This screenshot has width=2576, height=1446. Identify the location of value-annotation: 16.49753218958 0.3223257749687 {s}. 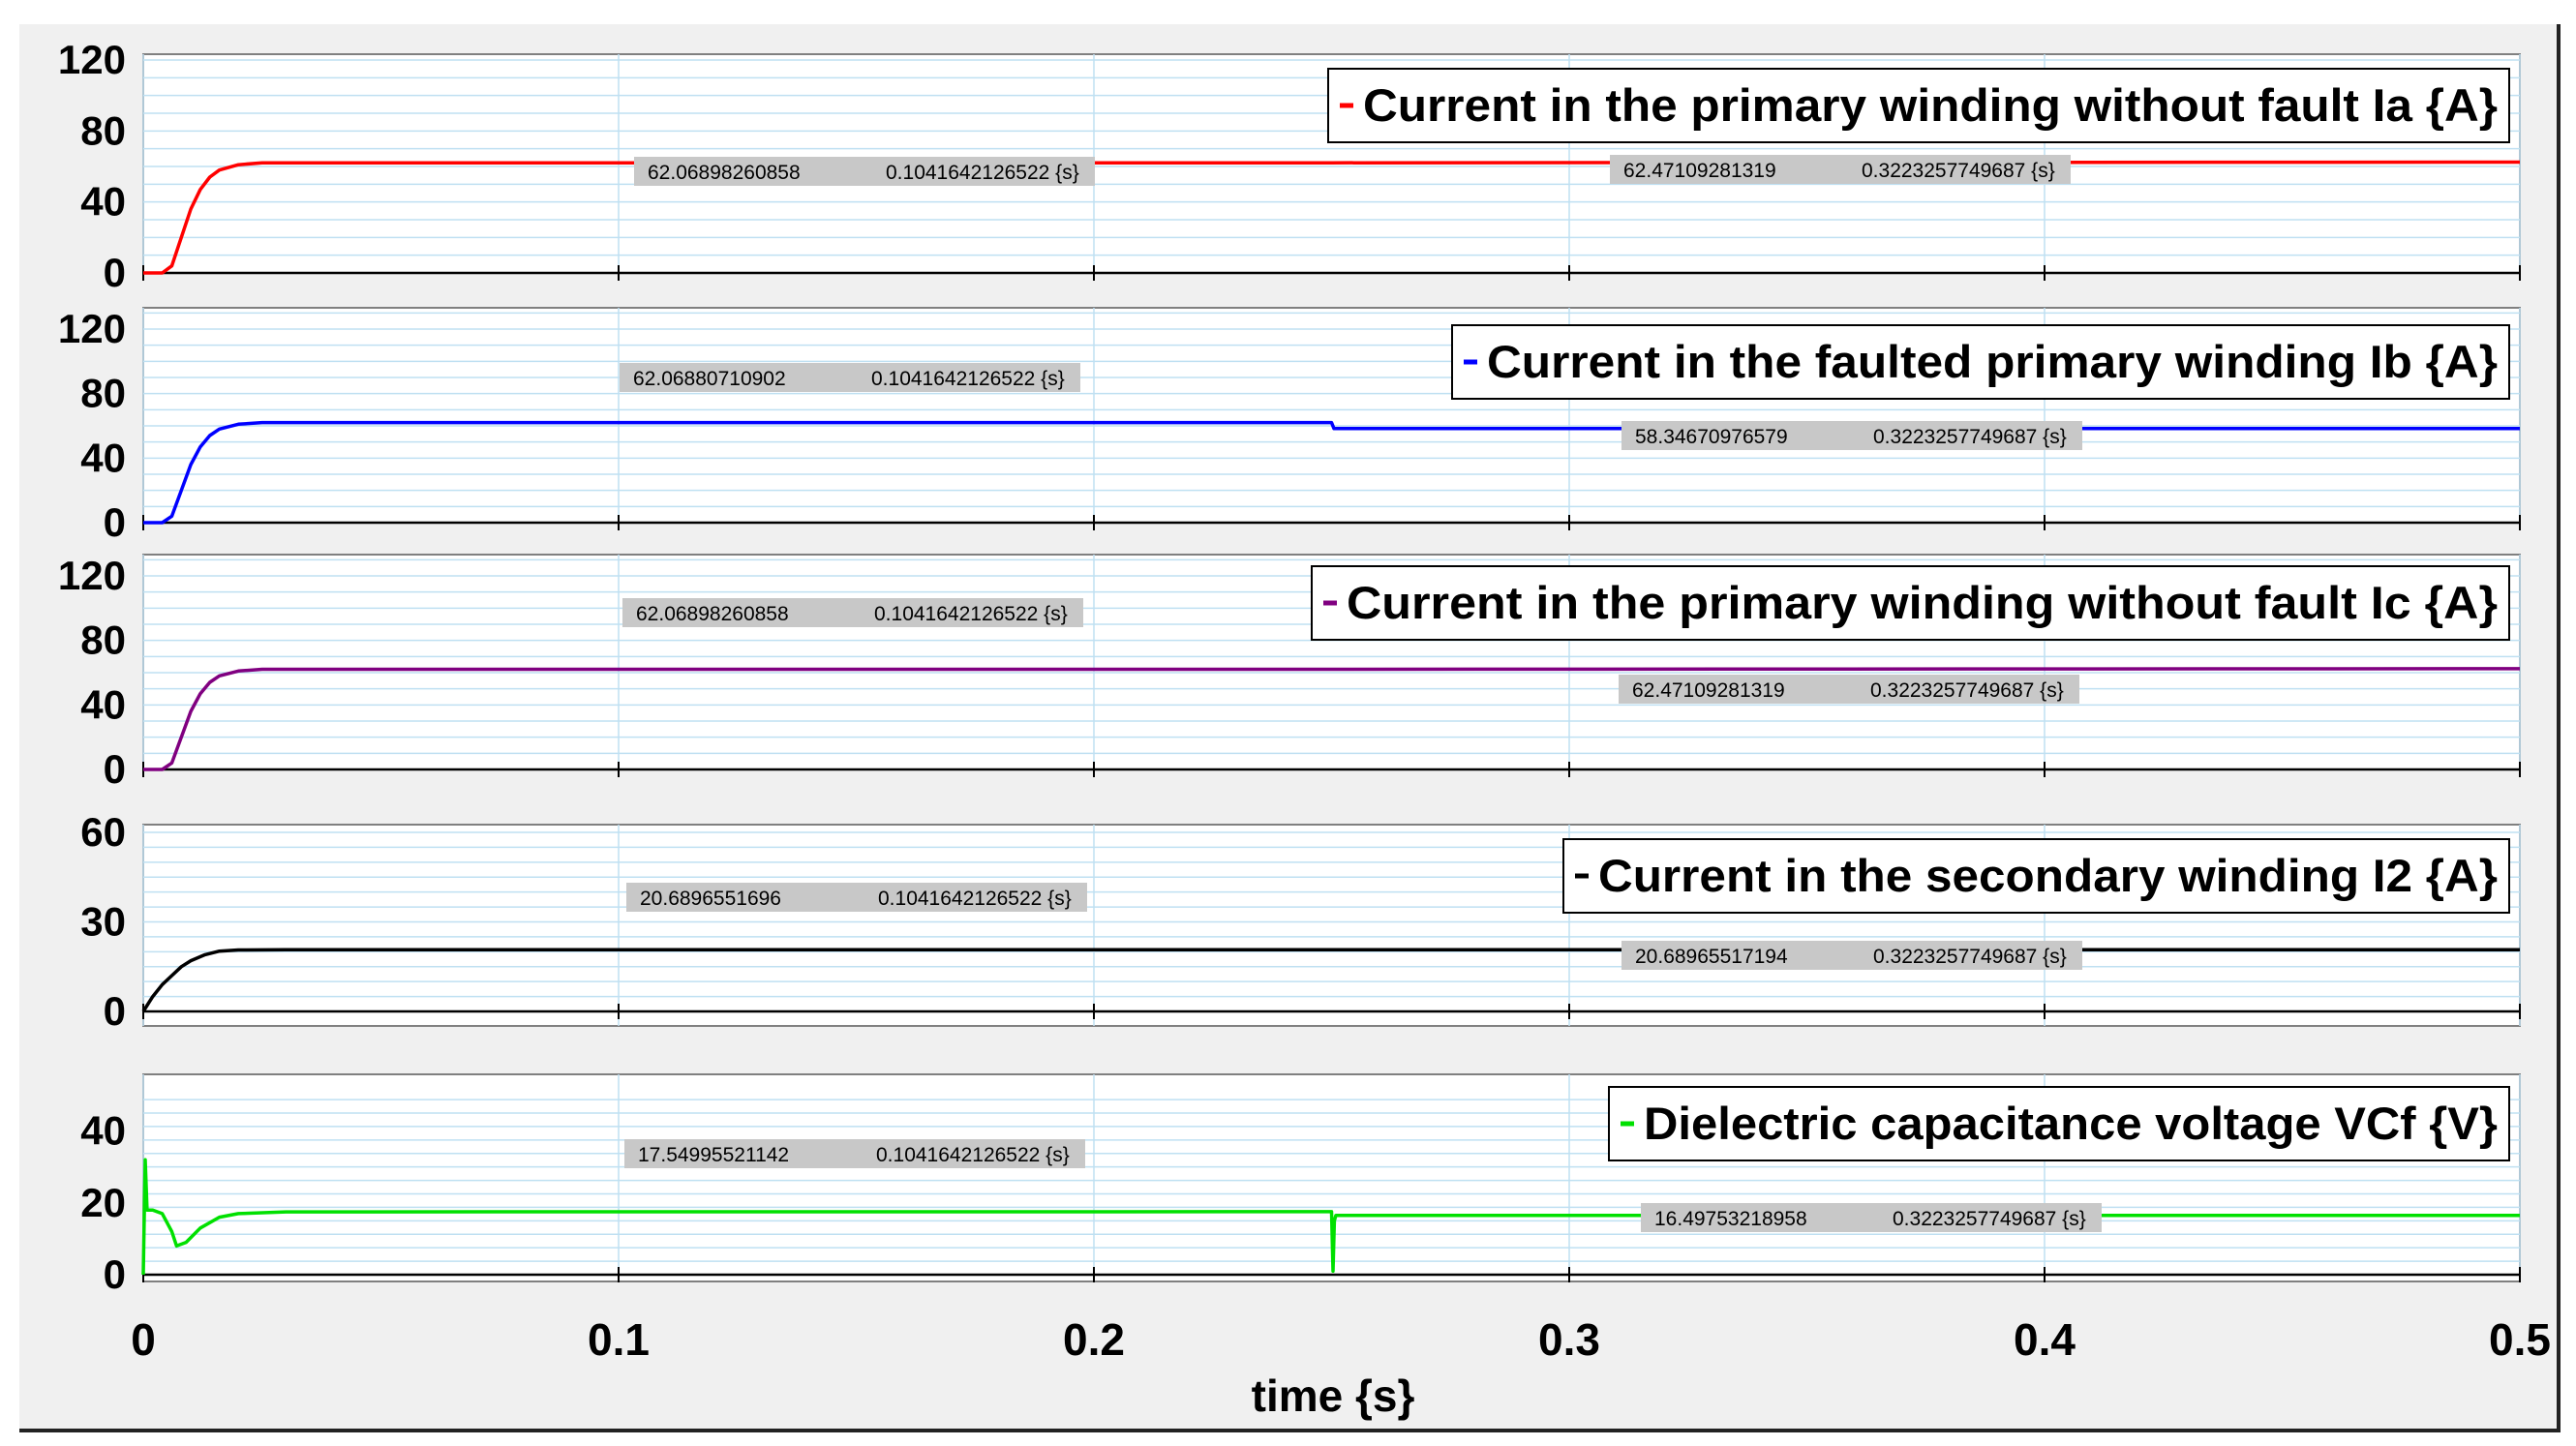
(1871, 1218).